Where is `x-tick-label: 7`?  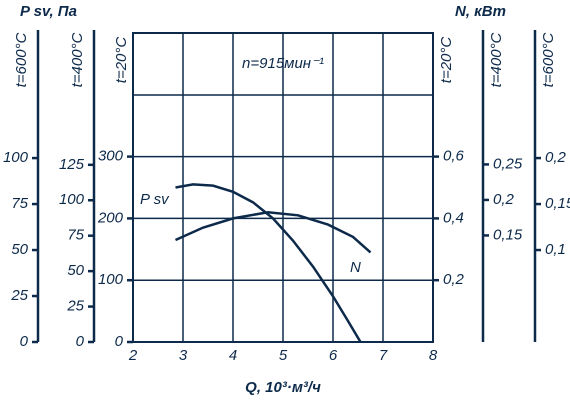 x-tick-label: 7 is located at coordinates (383, 355).